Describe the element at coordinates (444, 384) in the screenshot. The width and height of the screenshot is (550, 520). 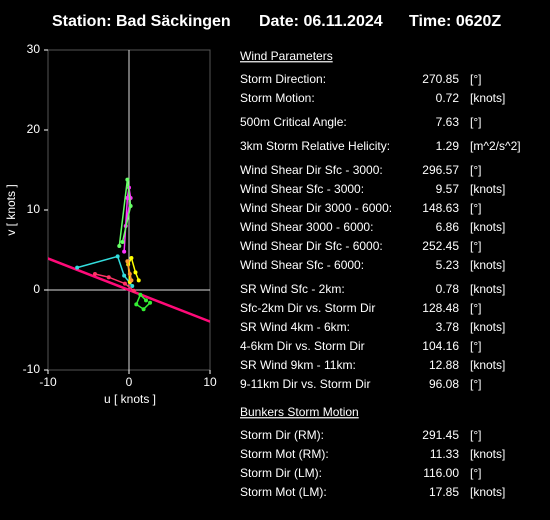
I see `param-value: 96.08` at that location.